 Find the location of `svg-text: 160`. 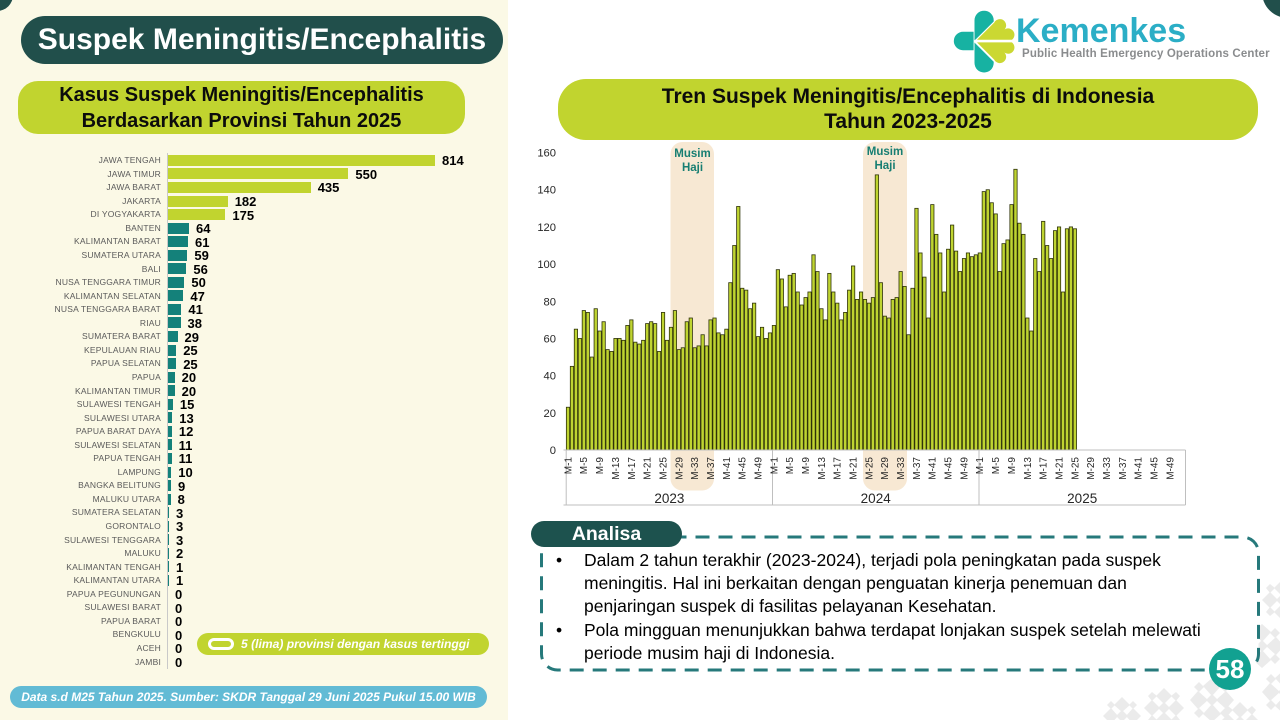

svg-text: 160 is located at coordinates (546, 154).